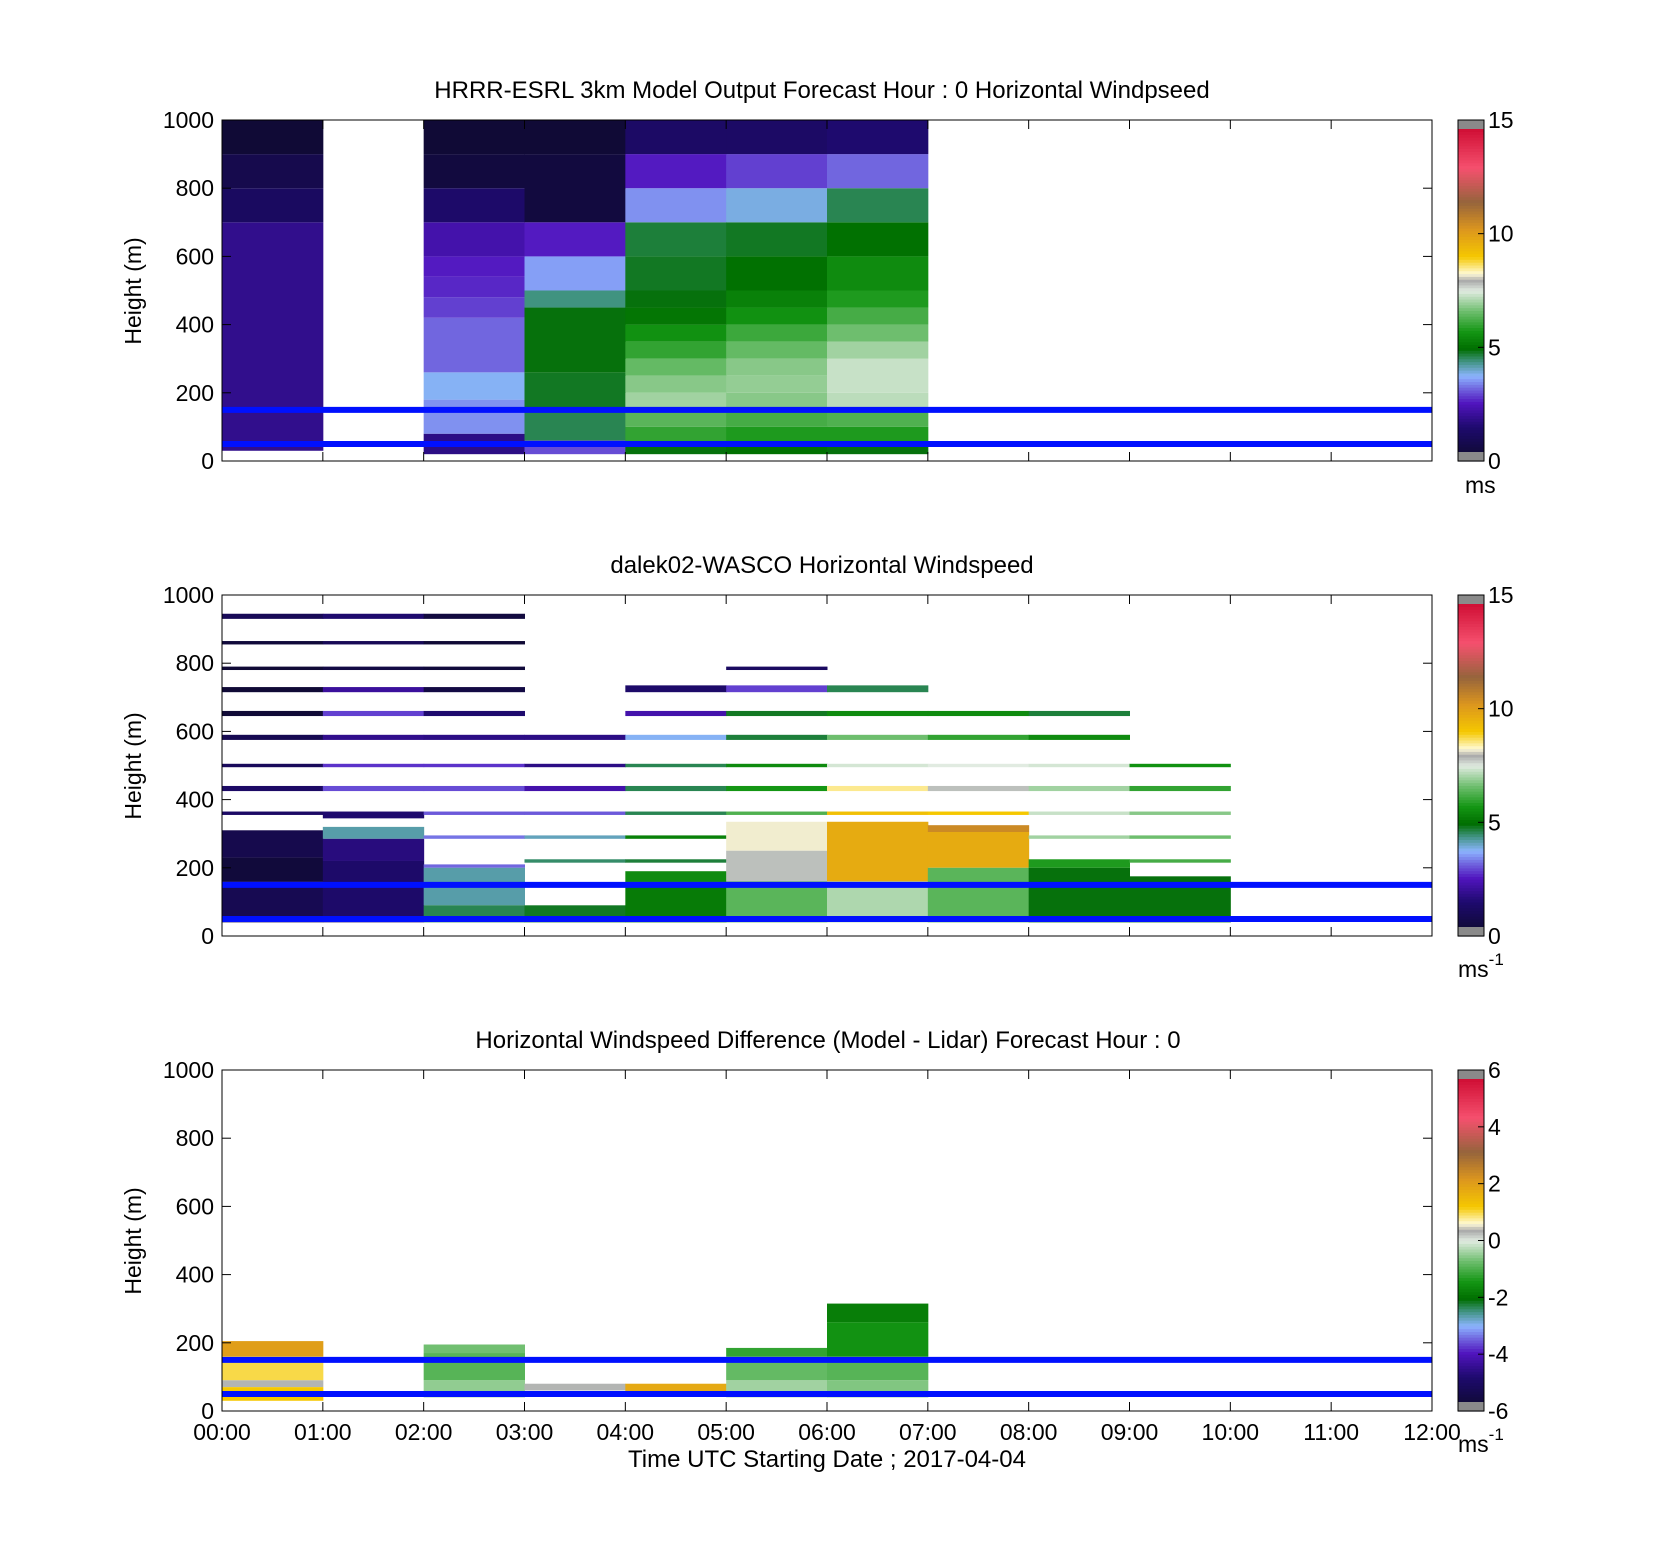  Describe the element at coordinates (1494, 1184) in the screenshot. I see `panel-diff-colorbar-tick-label: 2` at that location.